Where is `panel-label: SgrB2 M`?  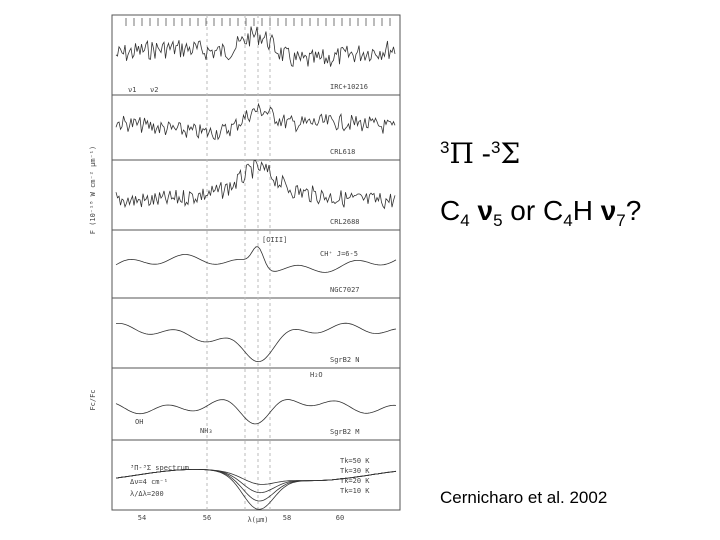 panel-label: SgrB2 M is located at coordinates (345, 432).